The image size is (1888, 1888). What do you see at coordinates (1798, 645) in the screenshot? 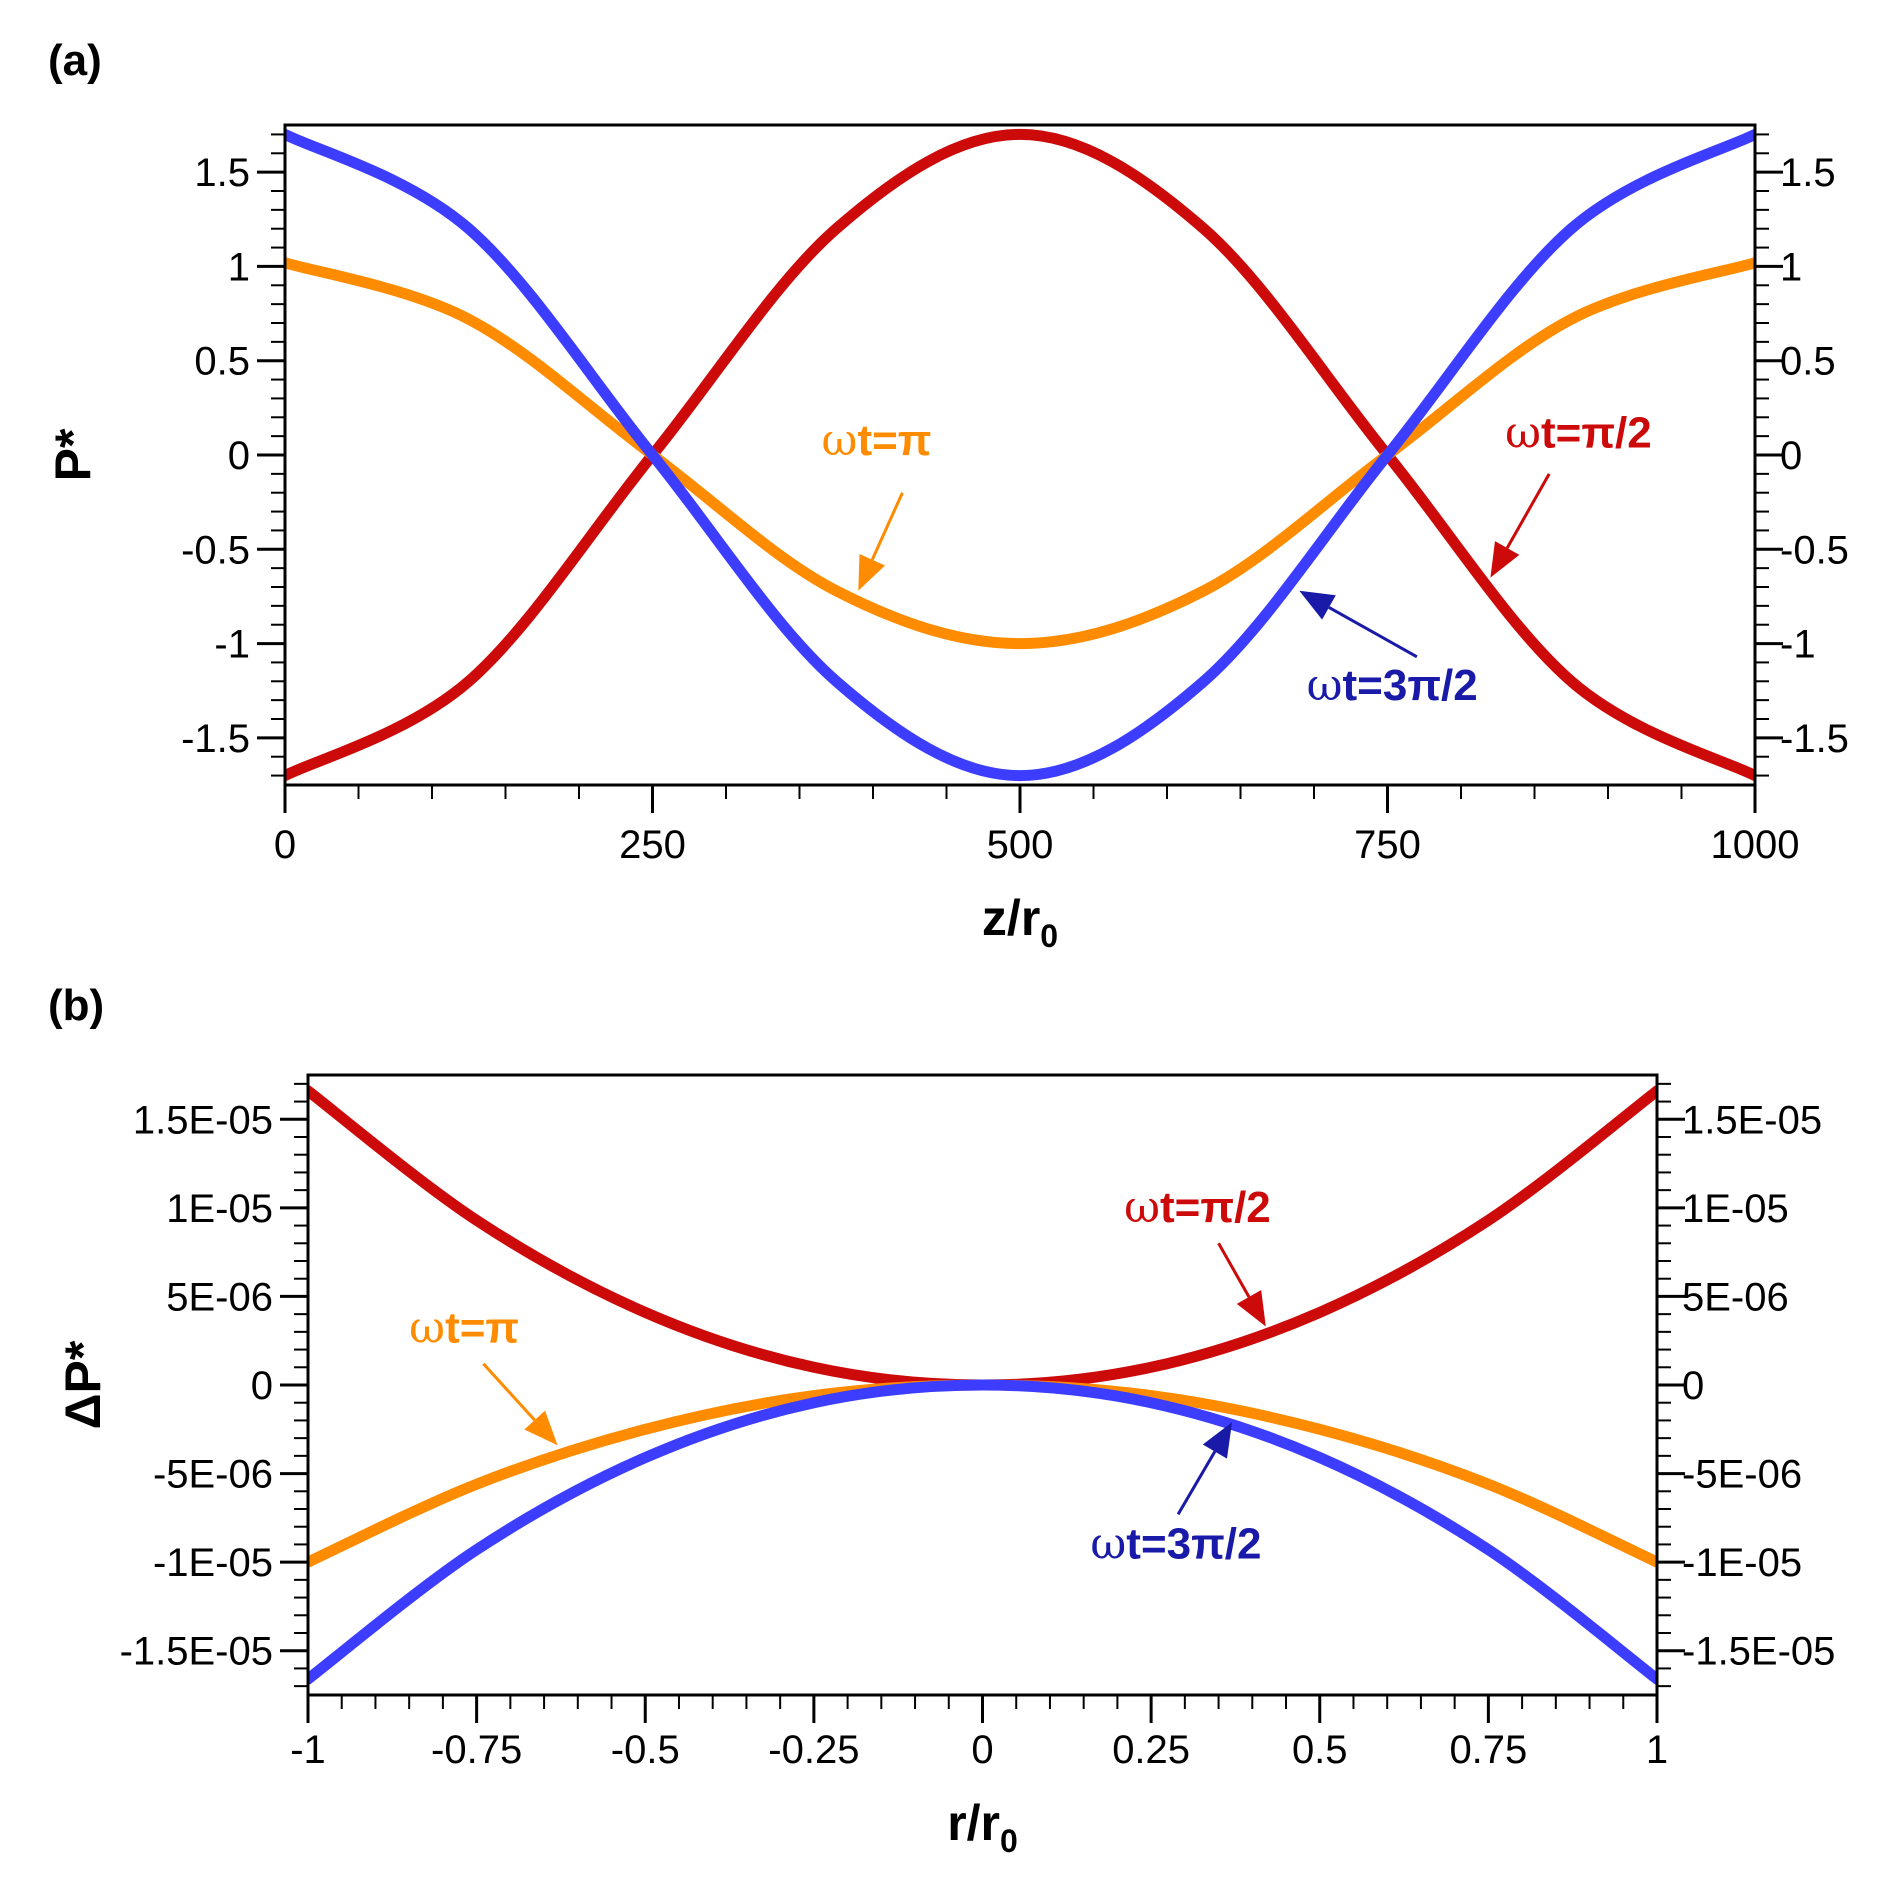
I see `y-tick-label-right: -1` at bounding box center [1798, 645].